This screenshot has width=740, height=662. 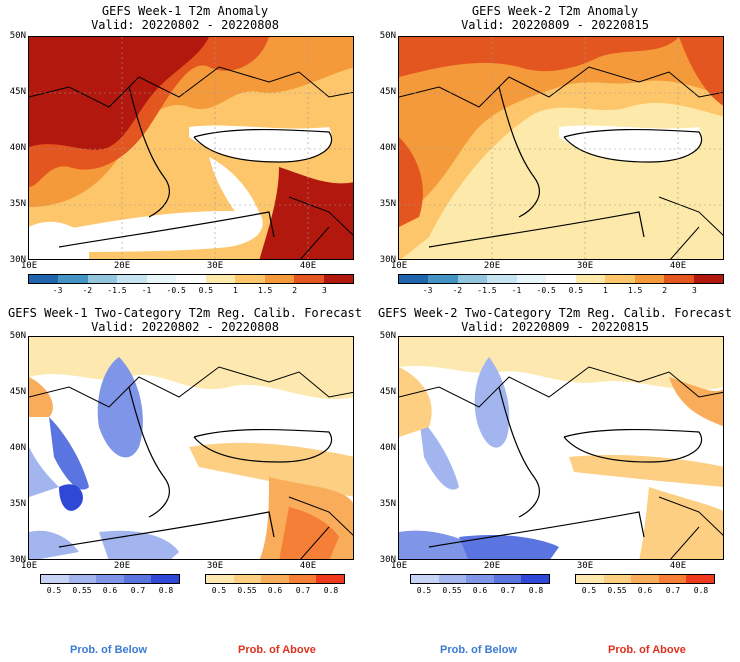 I want to click on probability-map, so click(x=561, y=448).